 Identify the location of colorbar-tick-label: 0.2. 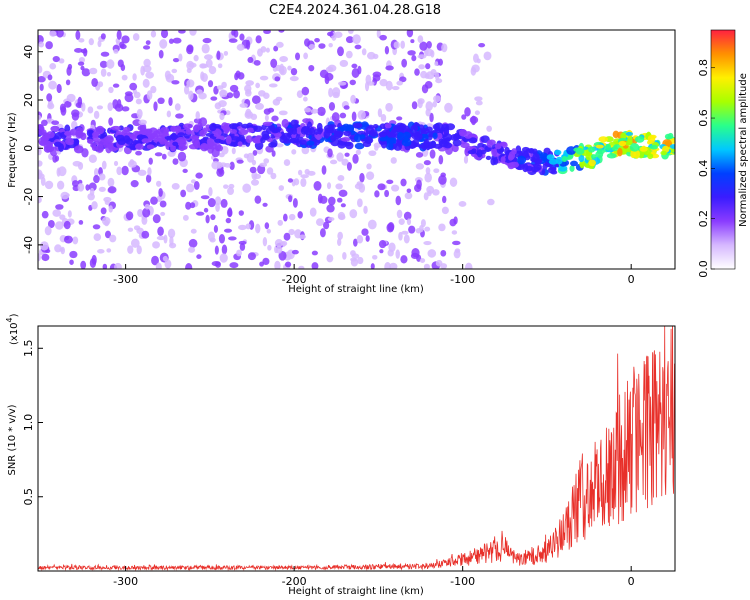
(703, 219).